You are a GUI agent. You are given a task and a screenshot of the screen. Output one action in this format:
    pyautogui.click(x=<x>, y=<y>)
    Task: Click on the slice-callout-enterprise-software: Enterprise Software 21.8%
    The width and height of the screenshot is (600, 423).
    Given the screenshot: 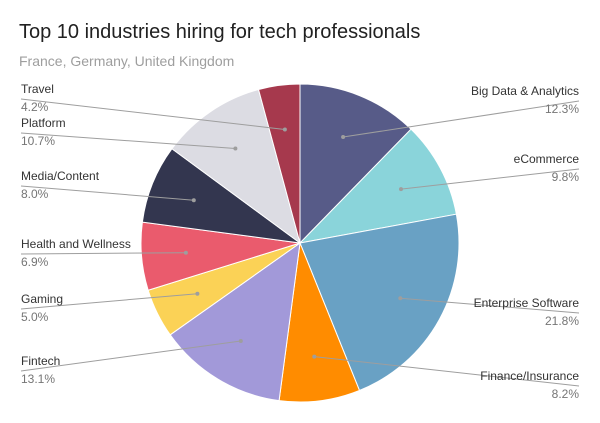 What is the action you would take?
    pyautogui.click(x=488, y=312)
    